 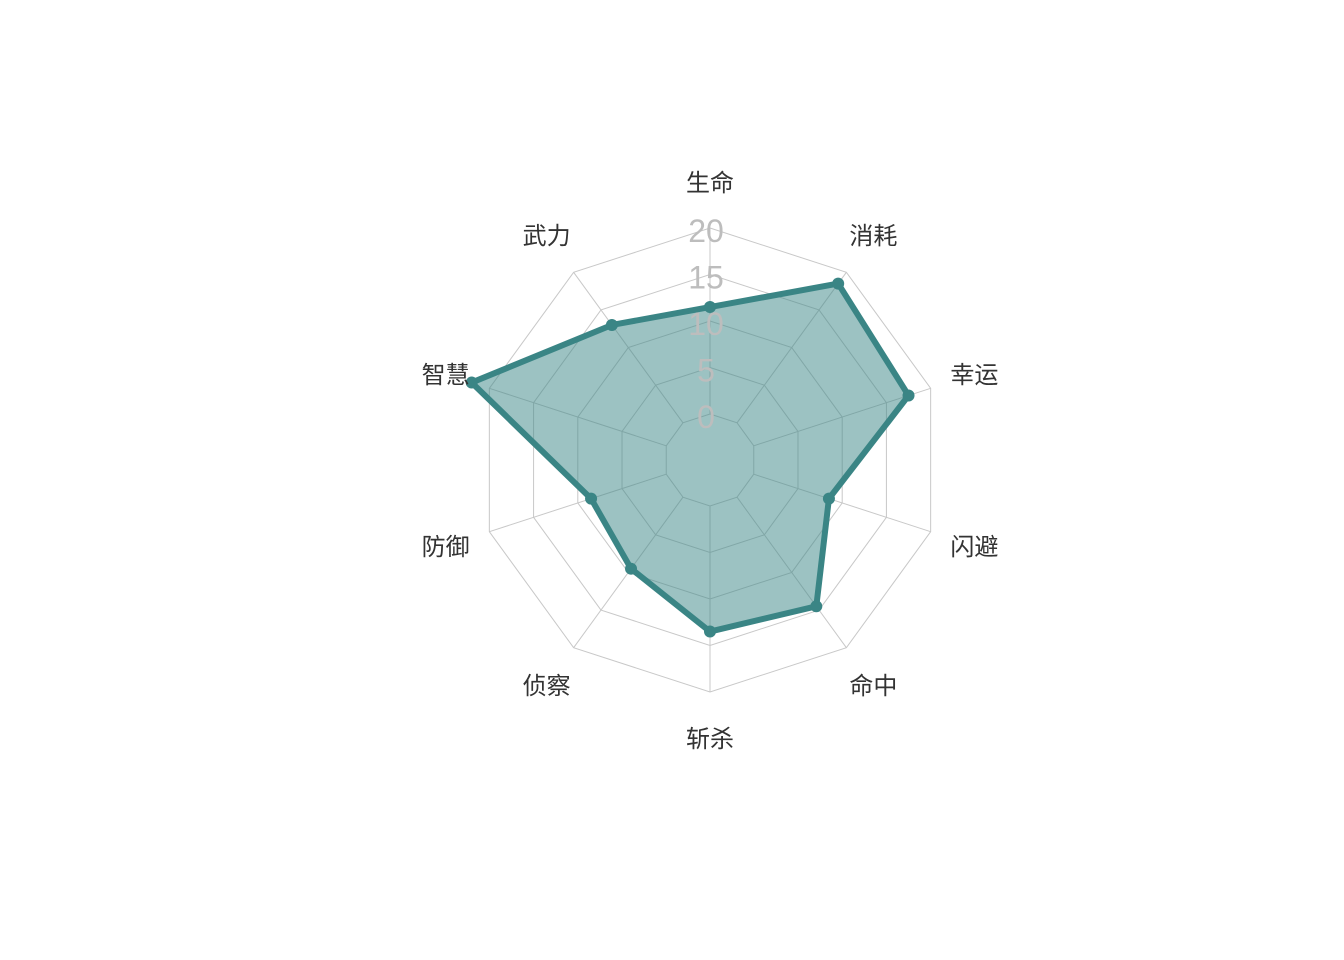 I want to click on axis-label-武力: 武力, so click(x=547, y=236).